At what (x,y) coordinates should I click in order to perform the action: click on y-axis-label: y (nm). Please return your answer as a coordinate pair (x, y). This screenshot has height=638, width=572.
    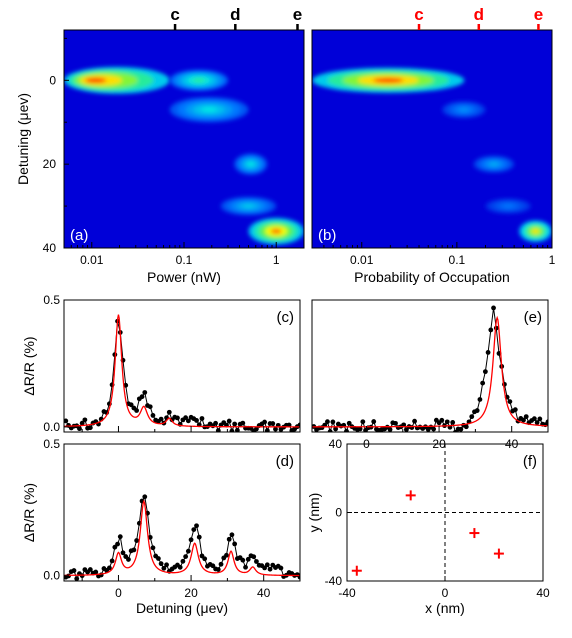
    Looking at the image, I should click on (314, 513).